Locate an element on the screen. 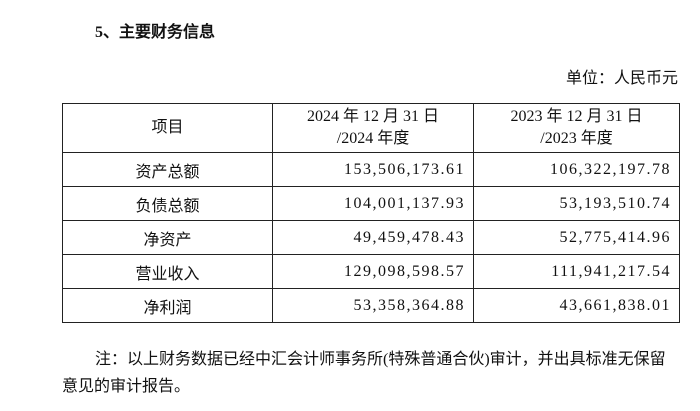 The image size is (700, 411). table-cell: 资产总额 is located at coordinates (167, 169).